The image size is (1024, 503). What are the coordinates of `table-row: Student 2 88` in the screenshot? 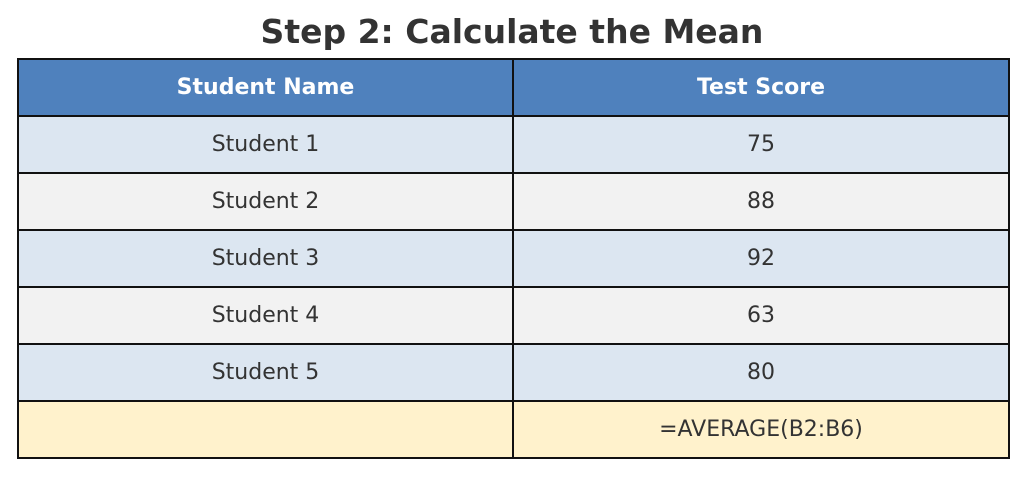 It's located at (513, 201).